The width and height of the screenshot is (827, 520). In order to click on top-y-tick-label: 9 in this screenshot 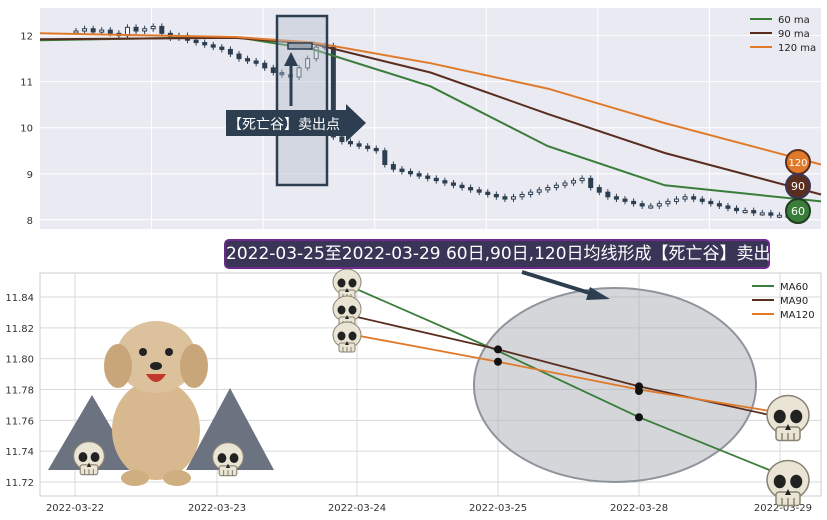, I will do `click(30, 175)`.